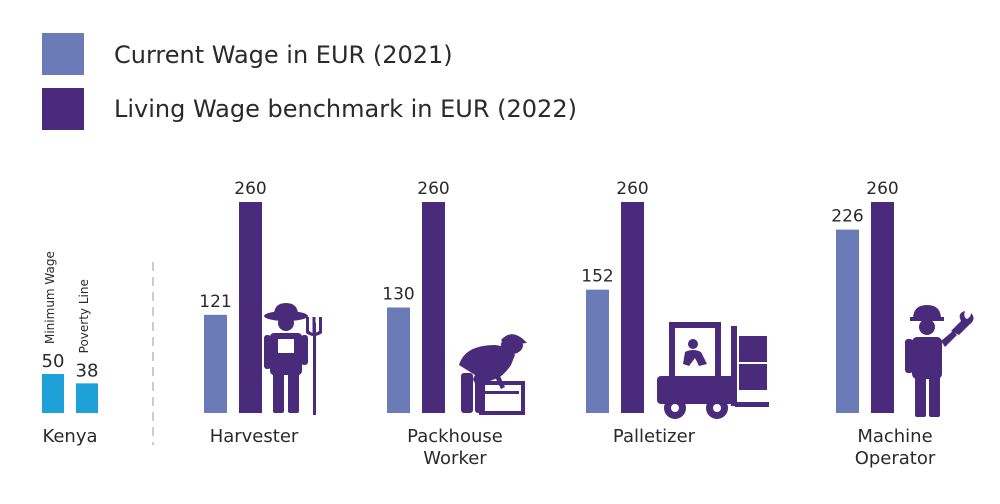 Image resolution: width=1000 pixels, height=504 pixels. What do you see at coordinates (433, 189) in the screenshot?
I see `value-label-living-packhouse-worker: 260` at bounding box center [433, 189].